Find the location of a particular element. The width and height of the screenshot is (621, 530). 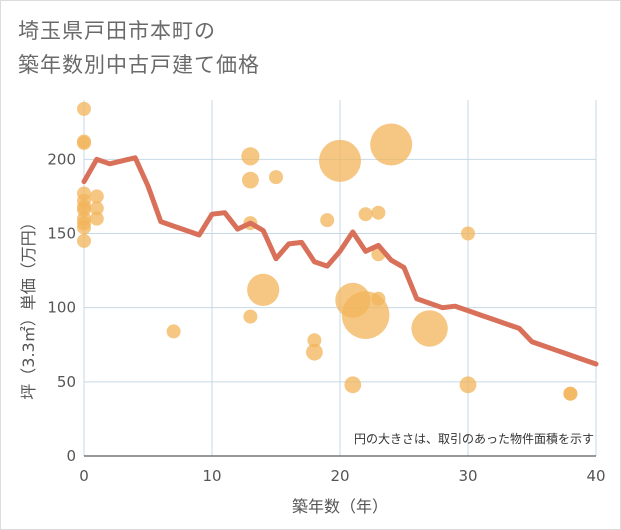

y-tick-label: 100 is located at coordinates (61, 308).